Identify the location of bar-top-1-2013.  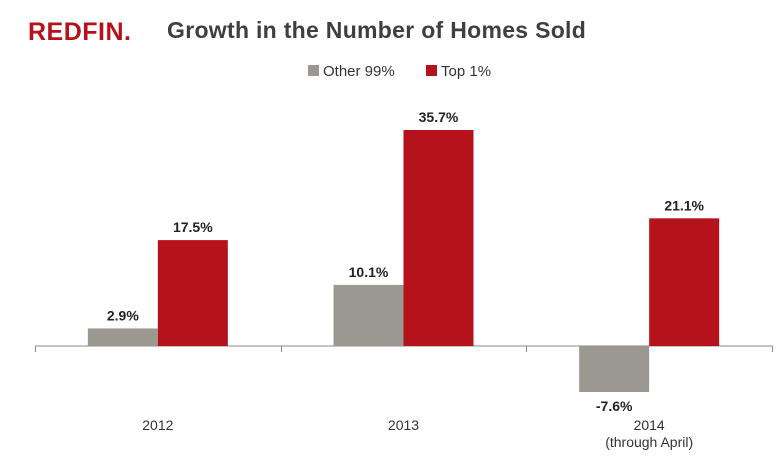
(438, 238).